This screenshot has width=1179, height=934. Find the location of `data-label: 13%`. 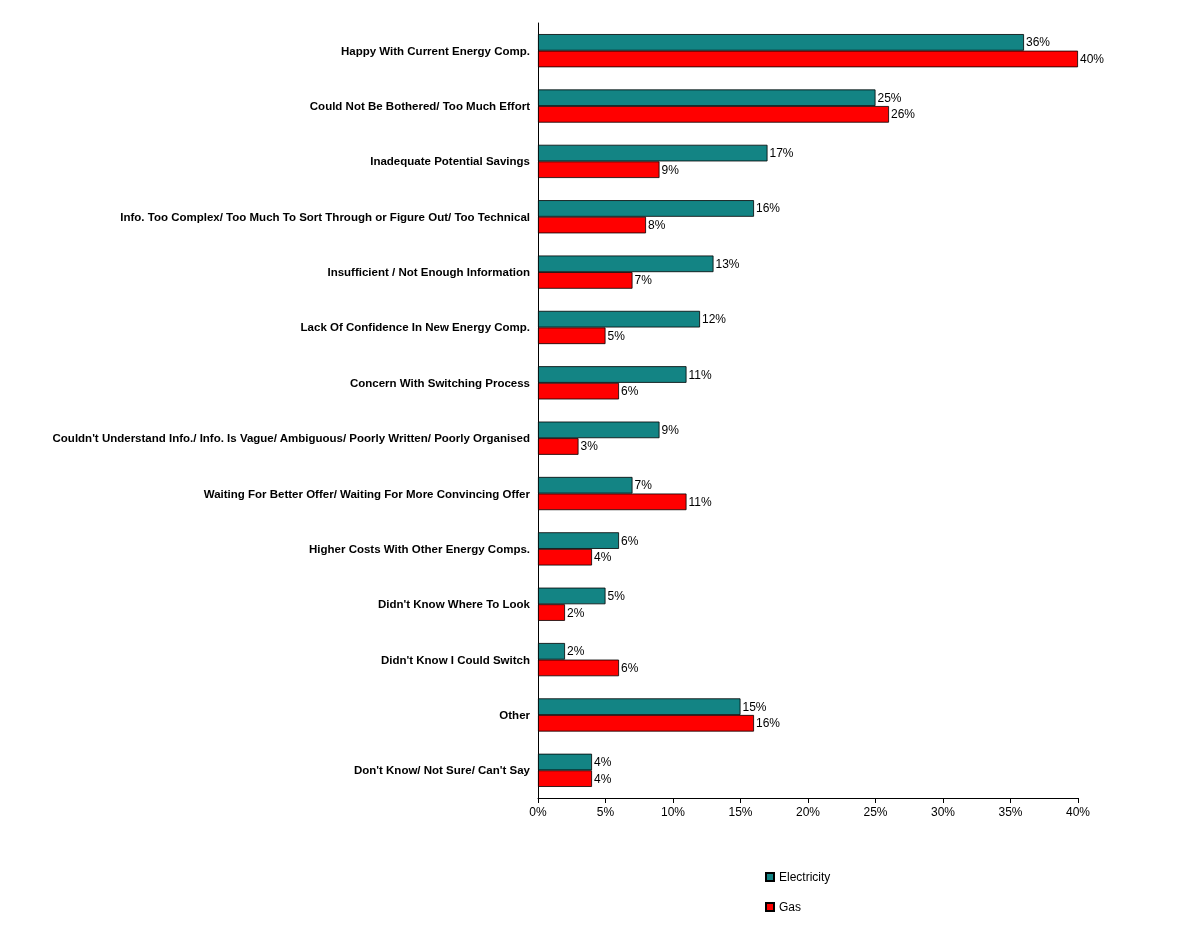

data-label: 13% is located at coordinates (727, 263).